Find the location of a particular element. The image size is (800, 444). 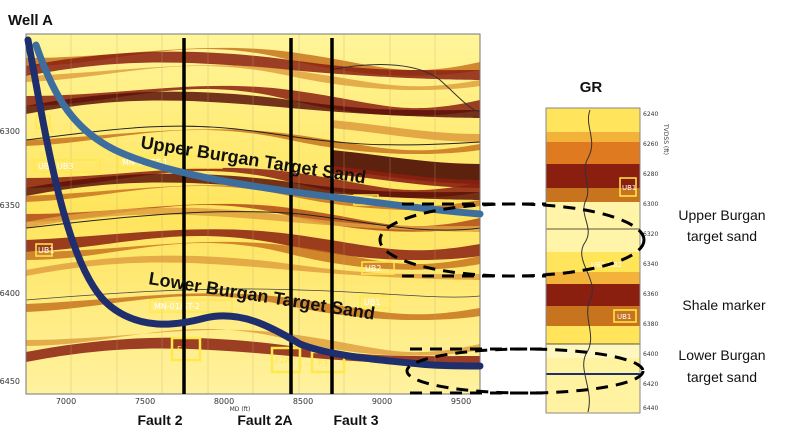

gr-tick: 6420 is located at coordinates (650, 384).